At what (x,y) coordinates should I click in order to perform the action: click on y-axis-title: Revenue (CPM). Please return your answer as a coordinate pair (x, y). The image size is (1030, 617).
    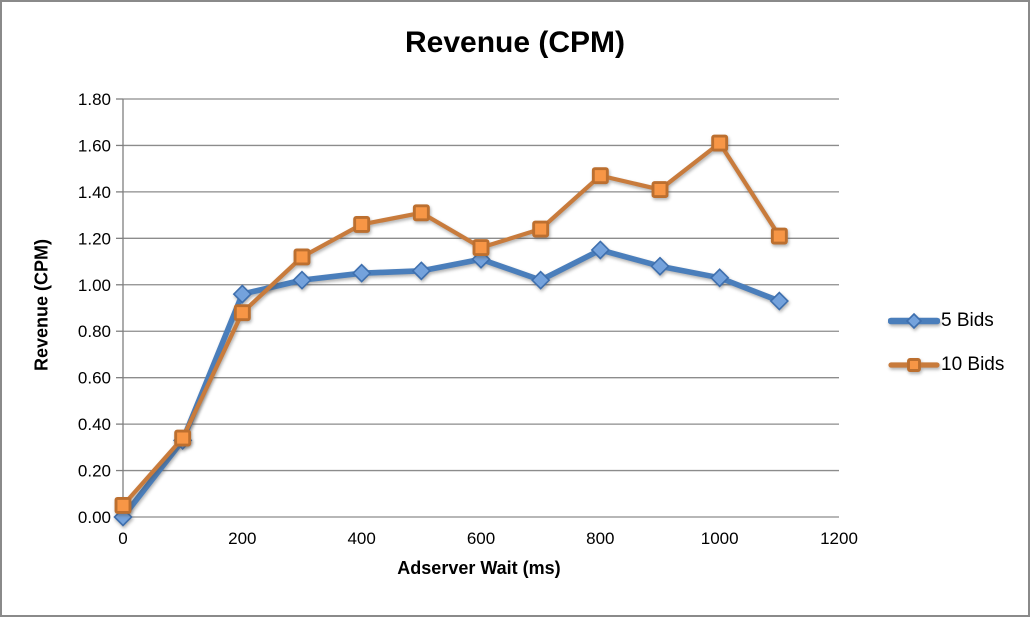
    Looking at the image, I should click on (41, 305).